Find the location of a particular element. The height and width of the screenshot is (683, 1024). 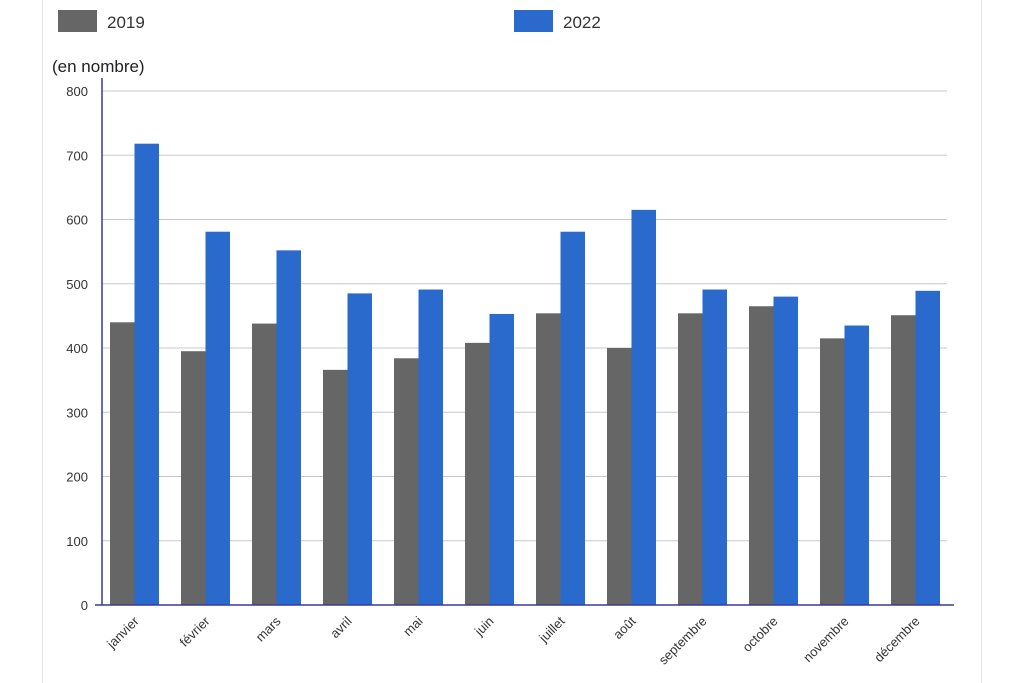

bar-2019-octobre is located at coordinates (761, 455).